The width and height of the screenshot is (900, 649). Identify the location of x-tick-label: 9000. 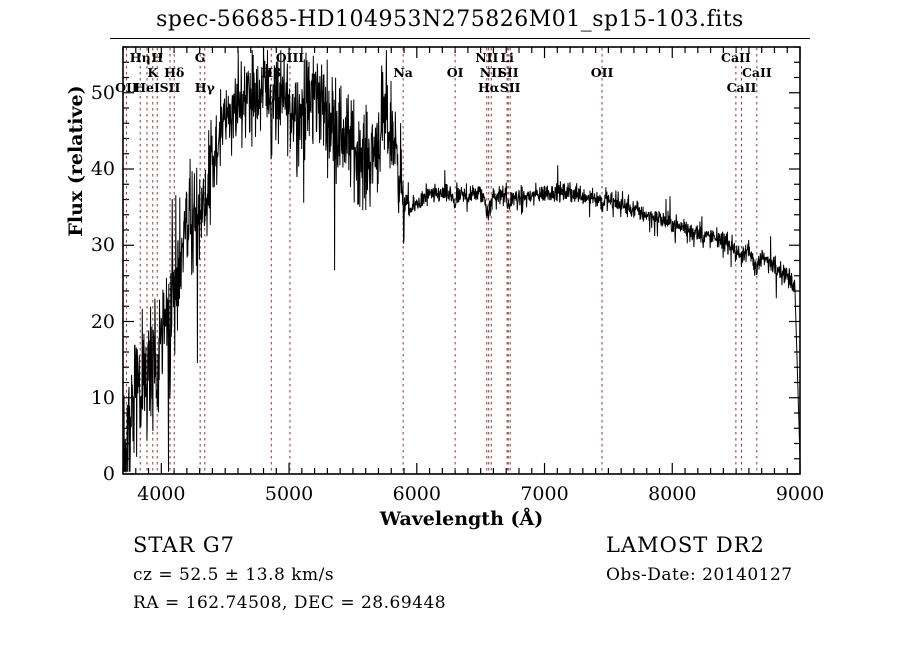
(800, 494).